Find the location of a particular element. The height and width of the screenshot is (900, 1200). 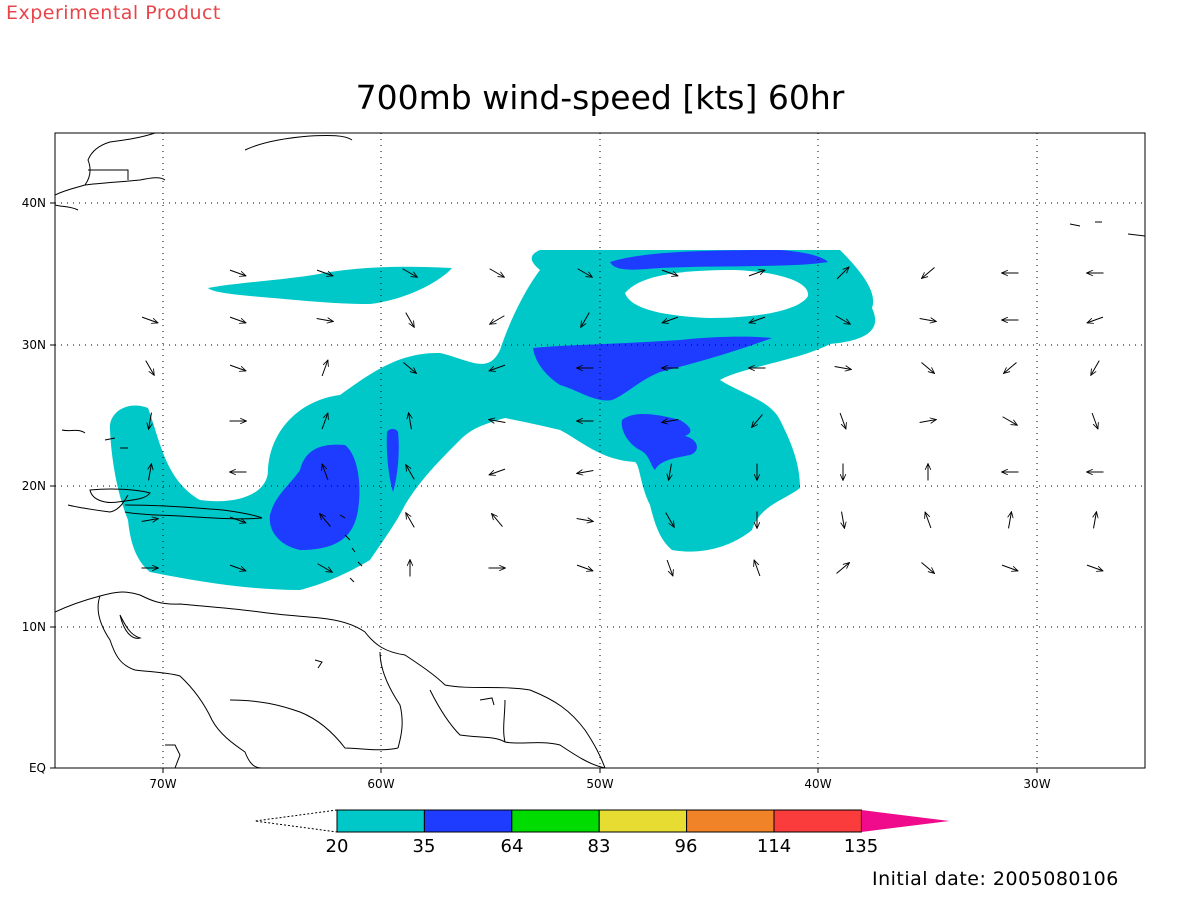

map-title: 700mb wind-speed [kts] 60hr is located at coordinates (600, 97).